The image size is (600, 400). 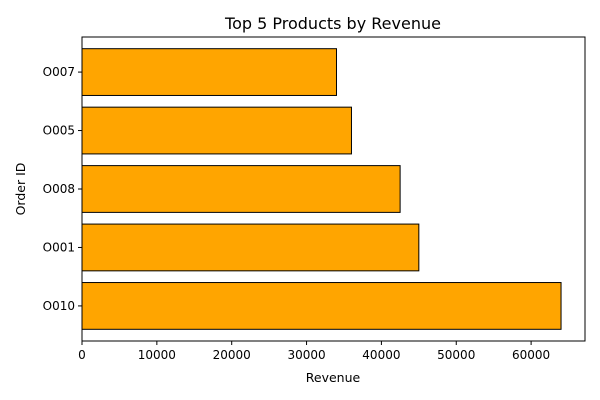 What do you see at coordinates (20, 189) in the screenshot?
I see `y-axis-label: Order ID` at bounding box center [20, 189].